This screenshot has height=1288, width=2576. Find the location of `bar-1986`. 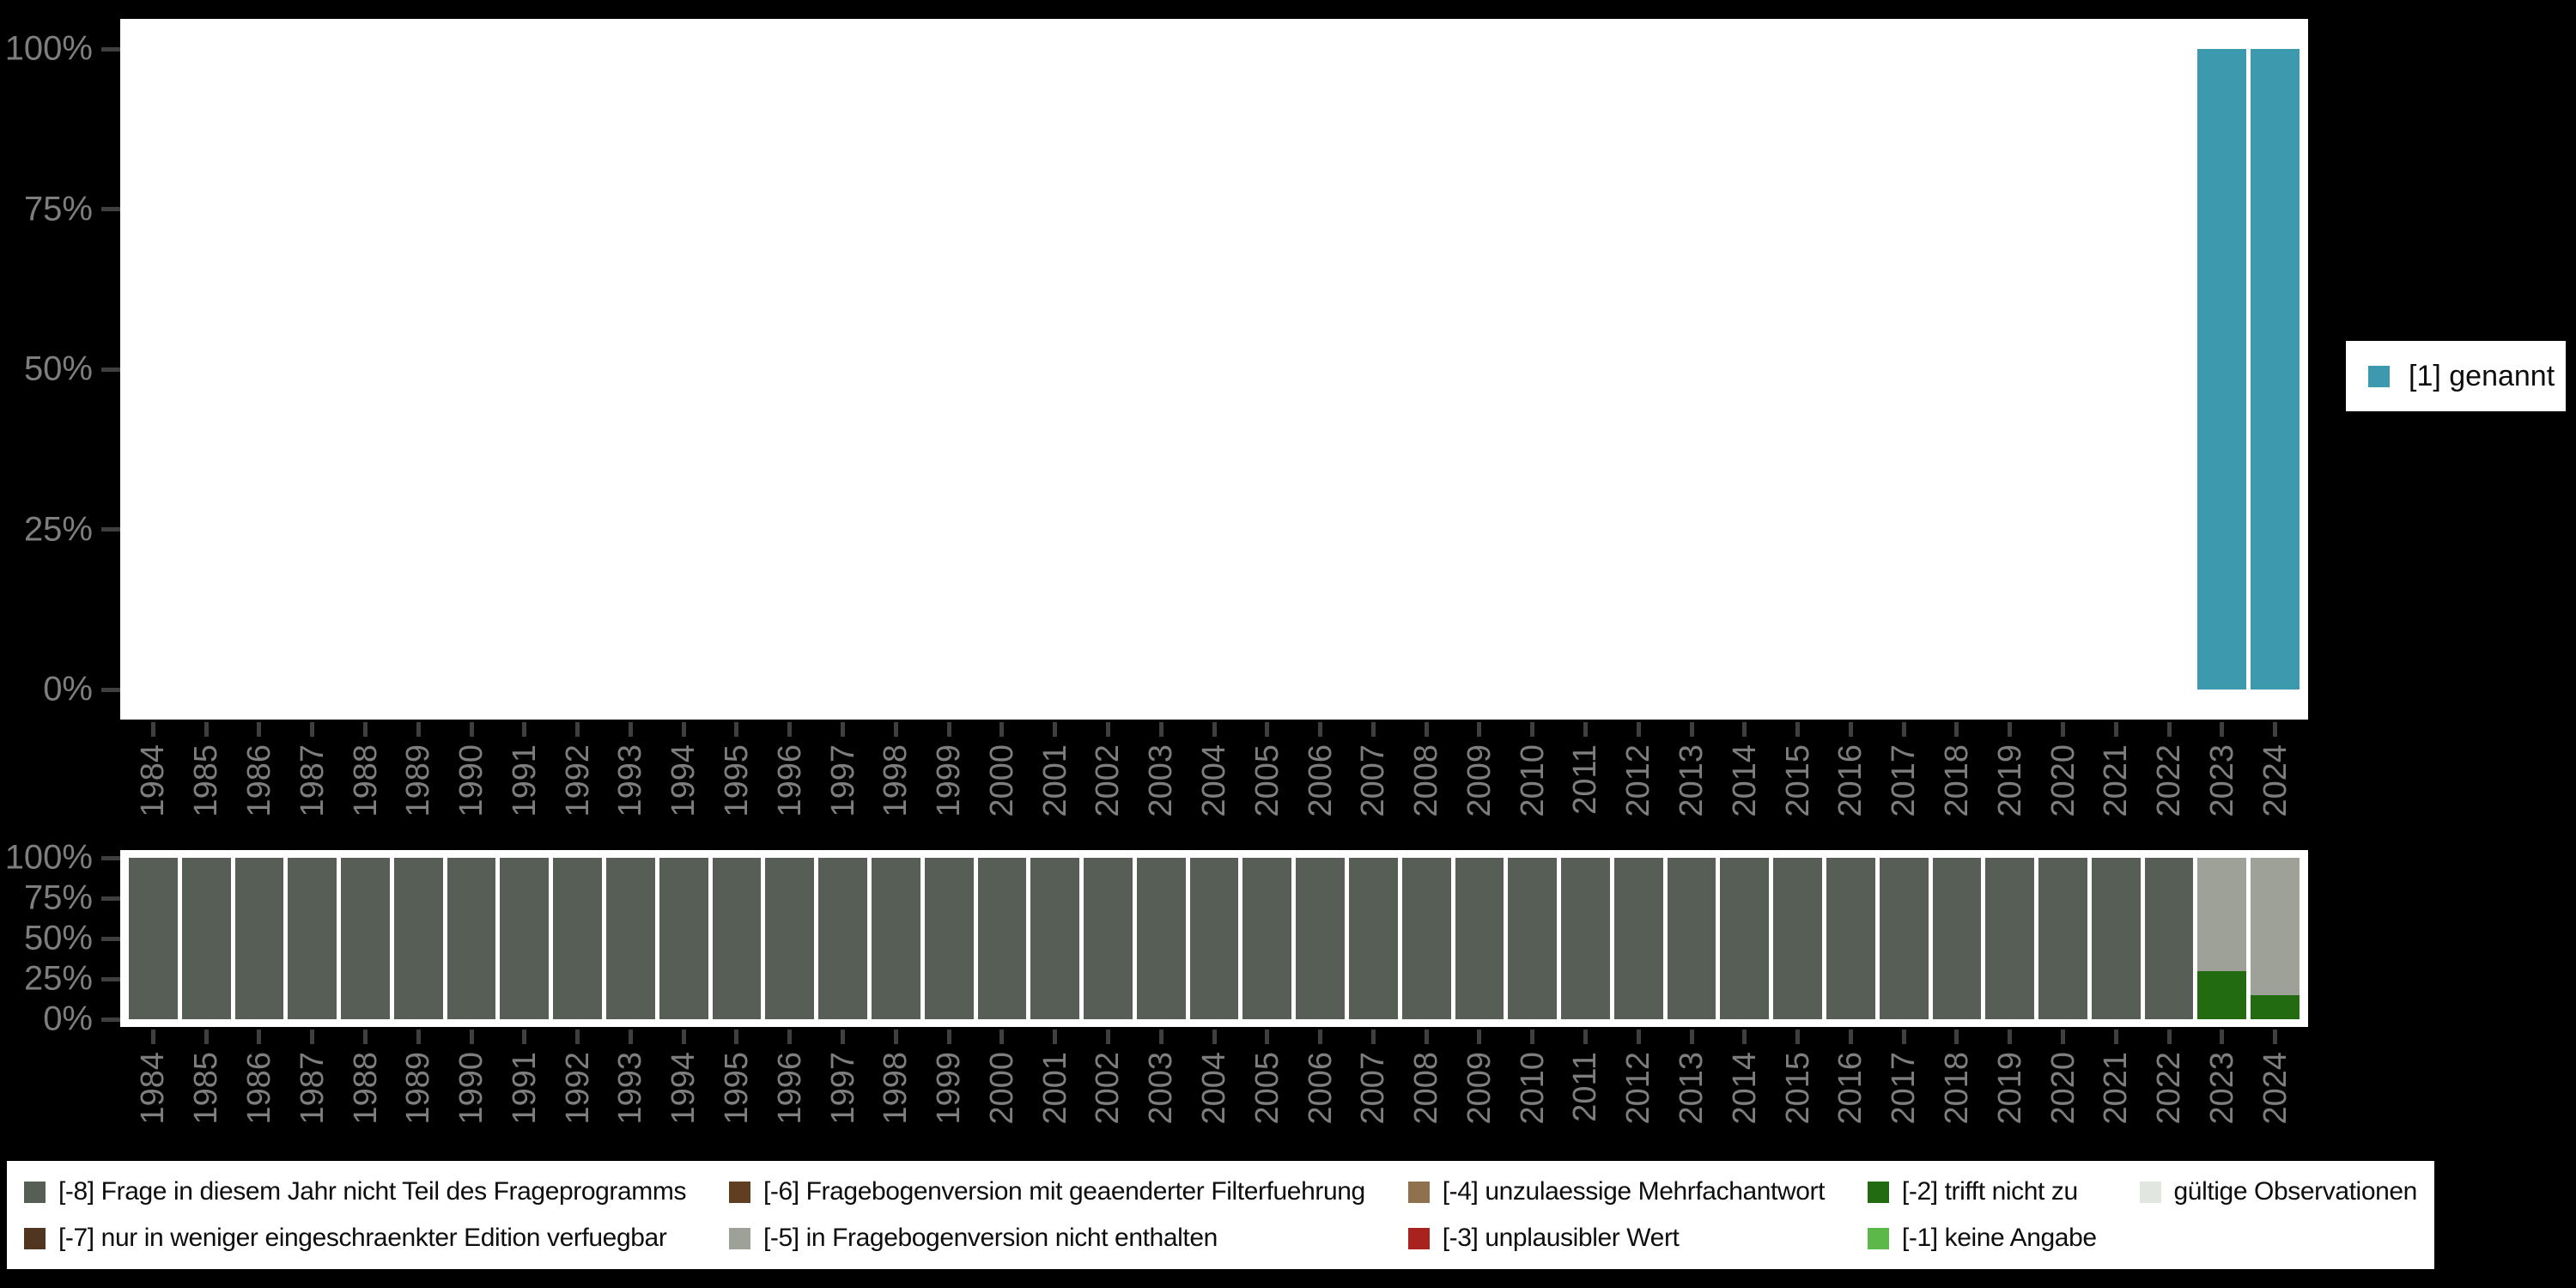

bar-1986 is located at coordinates (259, 369).